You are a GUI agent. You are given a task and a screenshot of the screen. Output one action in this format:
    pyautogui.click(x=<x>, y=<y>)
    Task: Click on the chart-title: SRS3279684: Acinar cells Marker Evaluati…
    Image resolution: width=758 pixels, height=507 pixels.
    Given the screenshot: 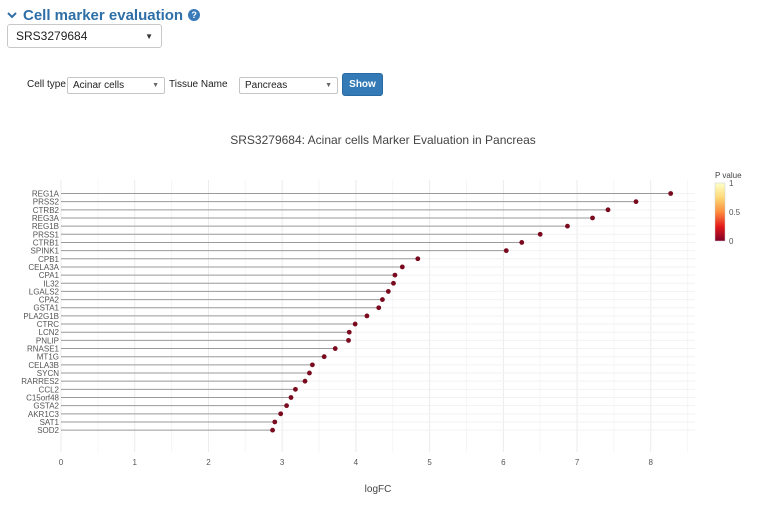 What is the action you would take?
    pyautogui.click(x=383, y=140)
    